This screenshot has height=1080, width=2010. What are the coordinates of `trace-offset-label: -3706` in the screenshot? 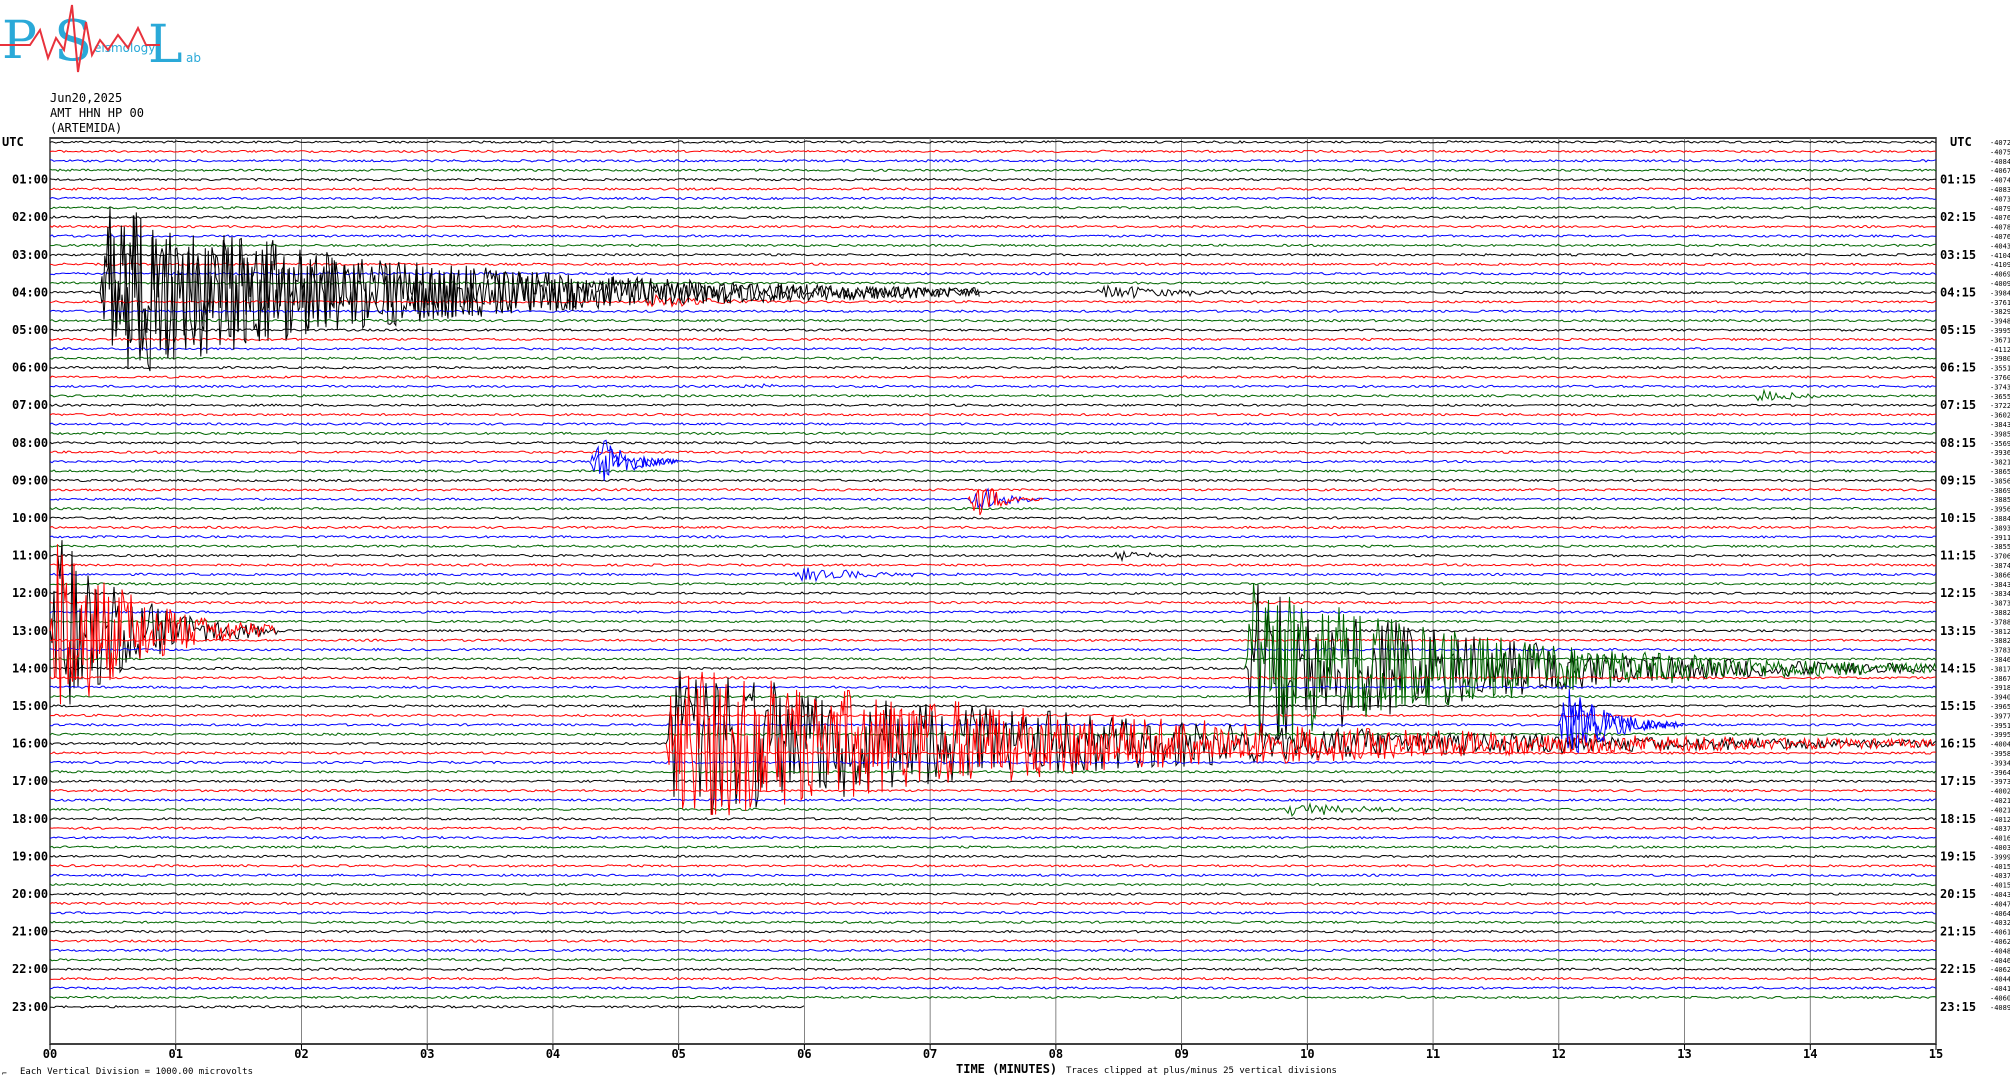 It's located at (2000, 557).